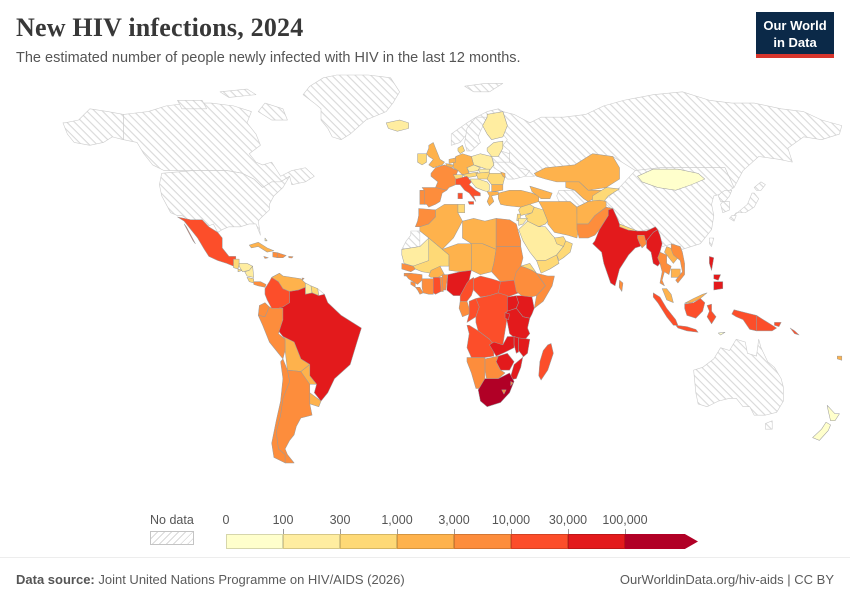 This screenshot has height=600, width=850. Describe the element at coordinates (518, 198) in the screenshot. I see `country-turkey` at that location.